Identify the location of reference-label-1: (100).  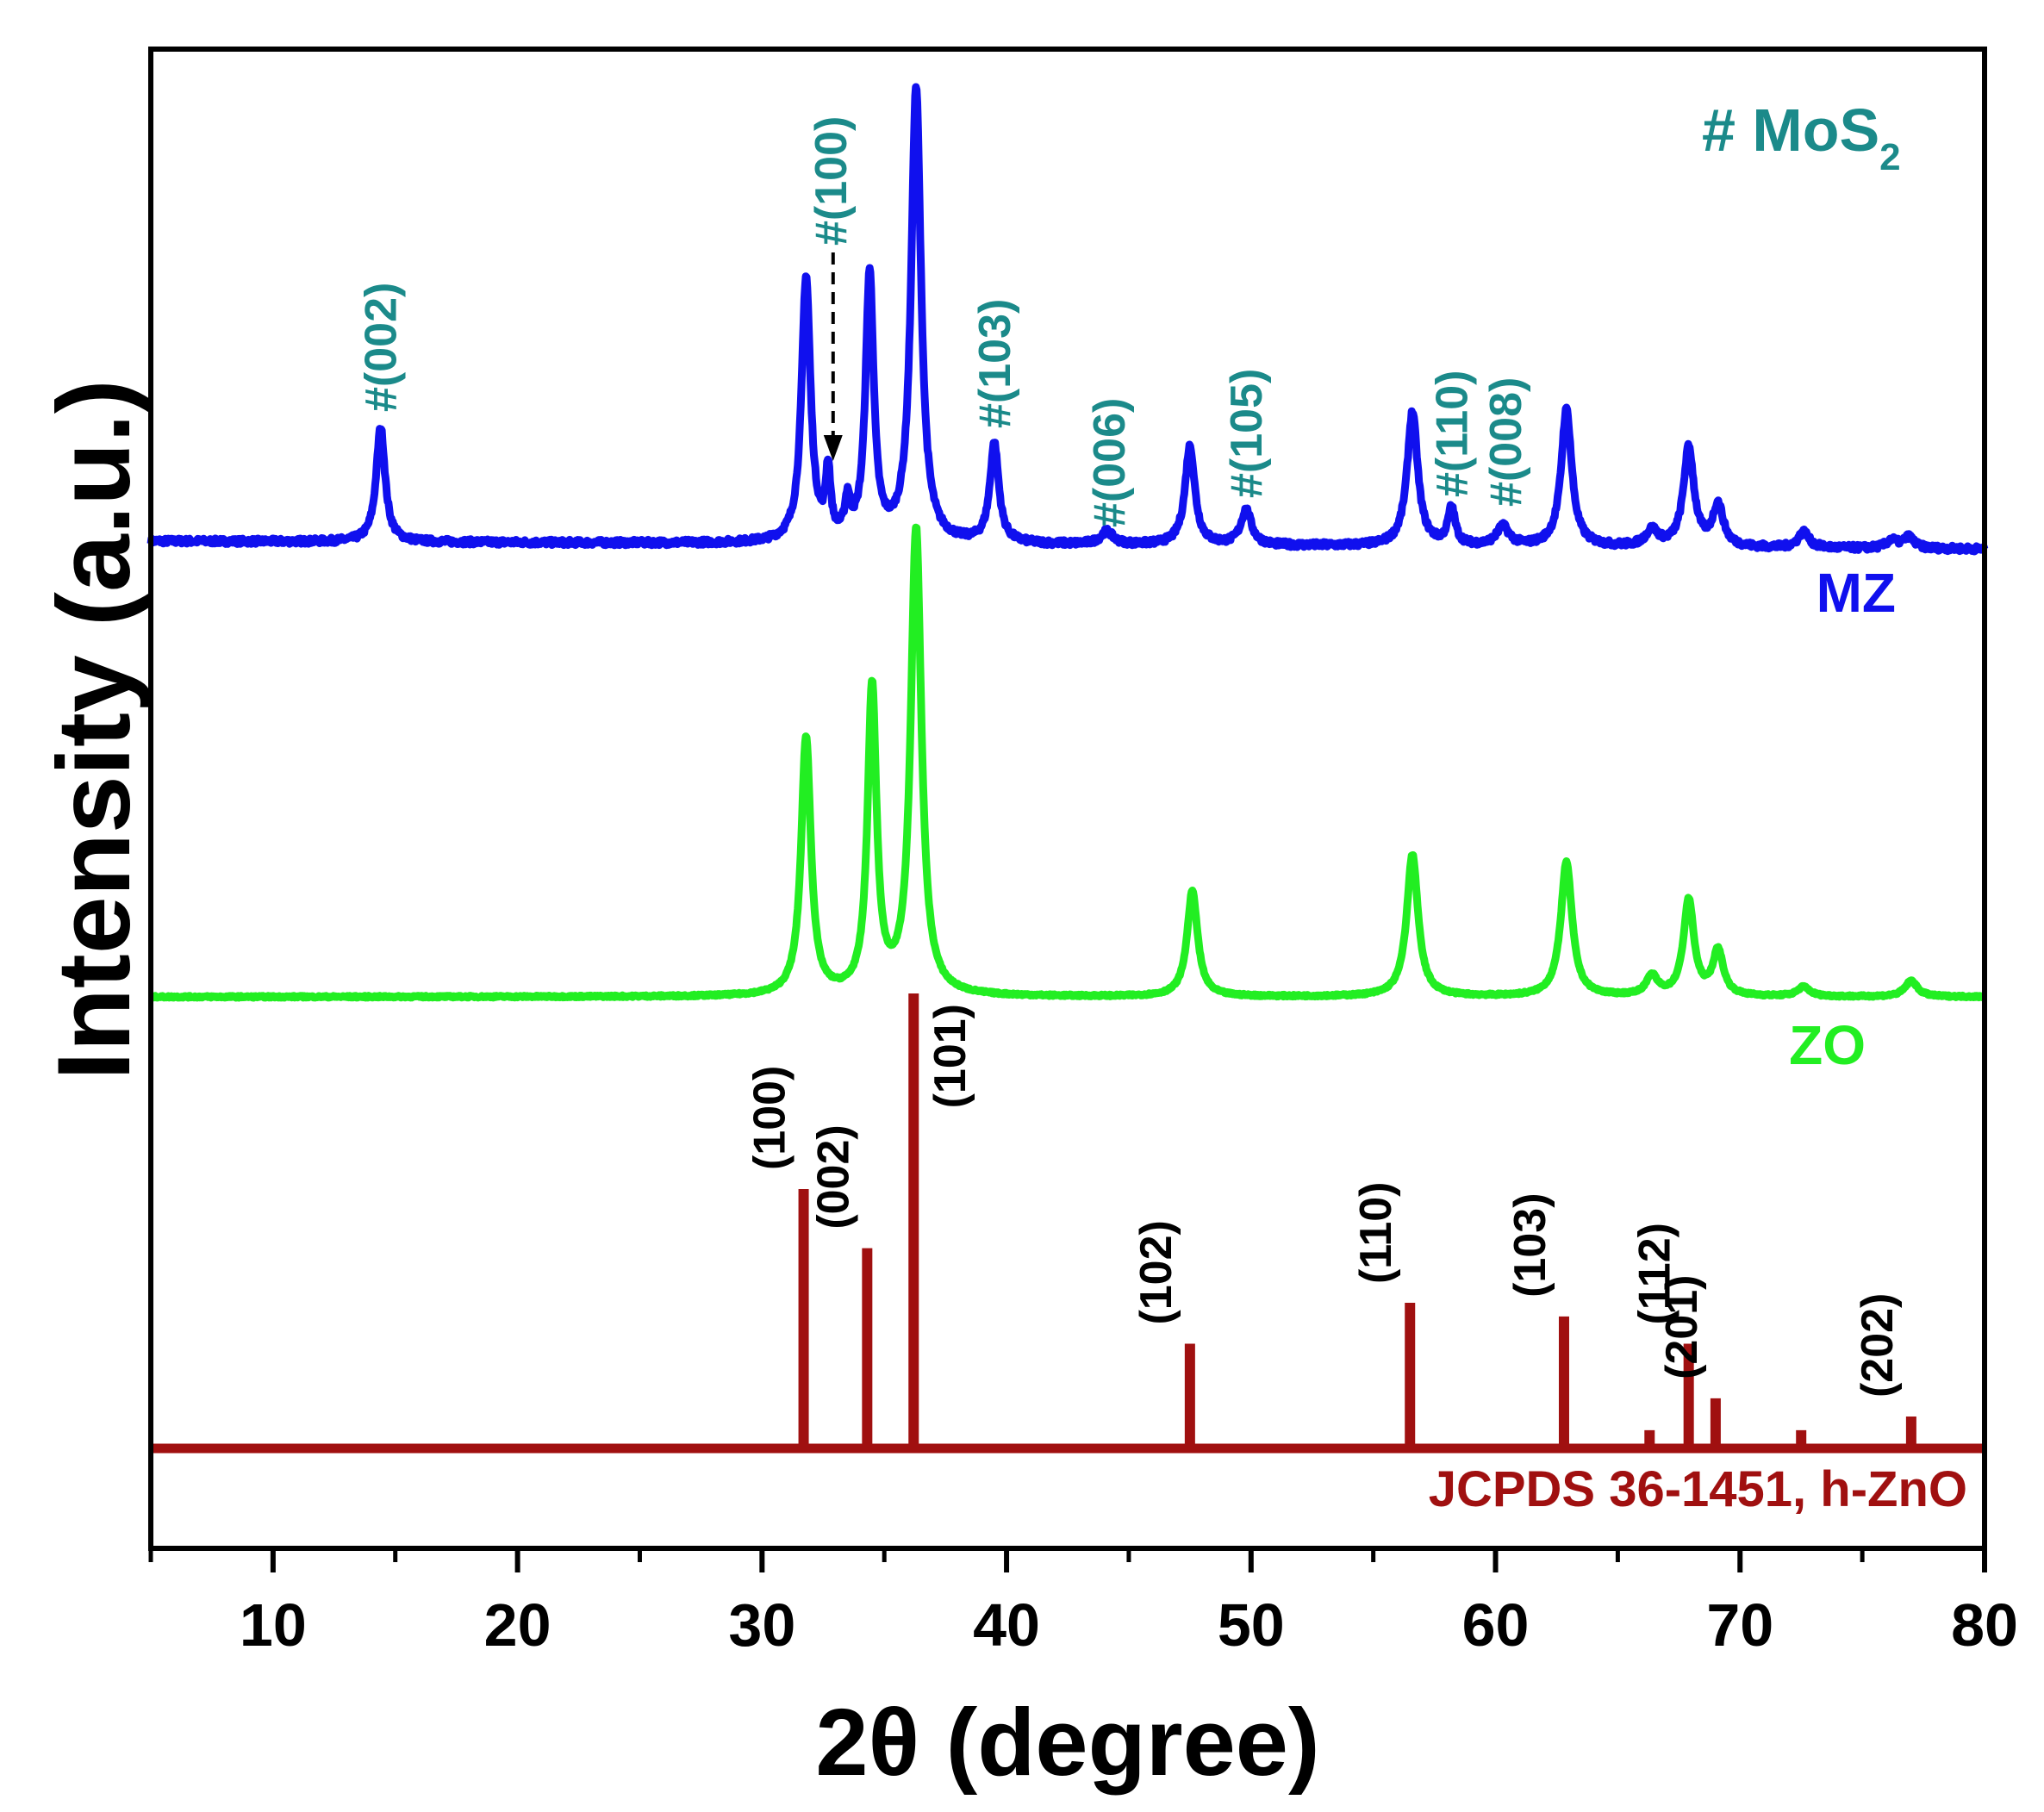
(770, 1118).